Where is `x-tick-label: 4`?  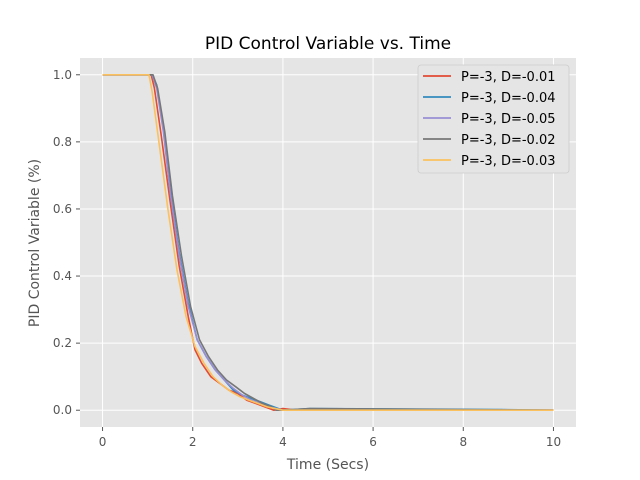
x-tick-label: 4 is located at coordinates (283, 442).